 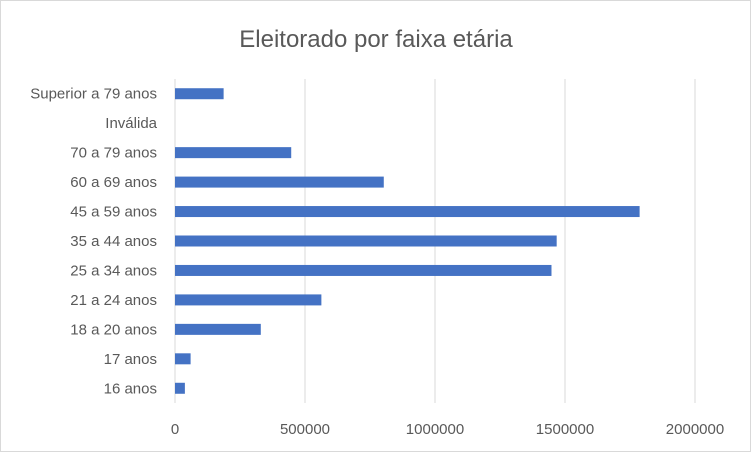 What do you see at coordinates (113, 270) in the screenshot?
I see `category-label: 25 a 34 anos` at bounding box center [113, 270].